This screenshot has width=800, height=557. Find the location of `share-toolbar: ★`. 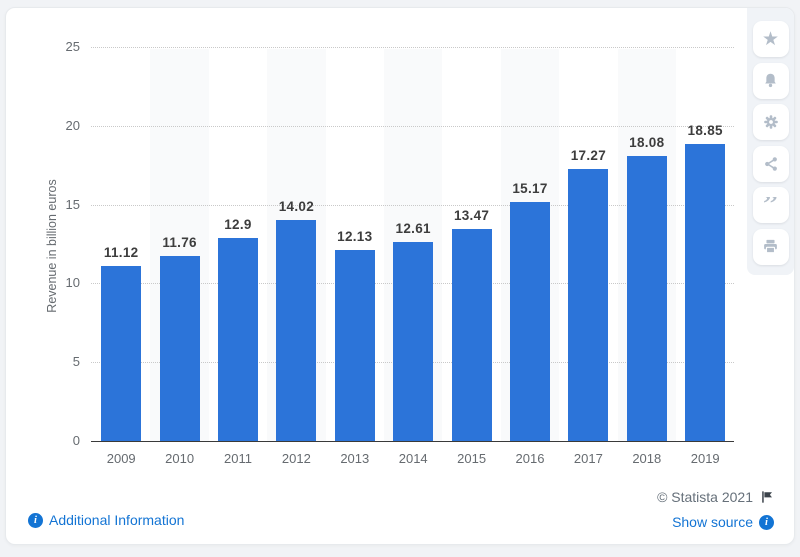

share-toolbar: ★ is located at coordinates (770, 141).